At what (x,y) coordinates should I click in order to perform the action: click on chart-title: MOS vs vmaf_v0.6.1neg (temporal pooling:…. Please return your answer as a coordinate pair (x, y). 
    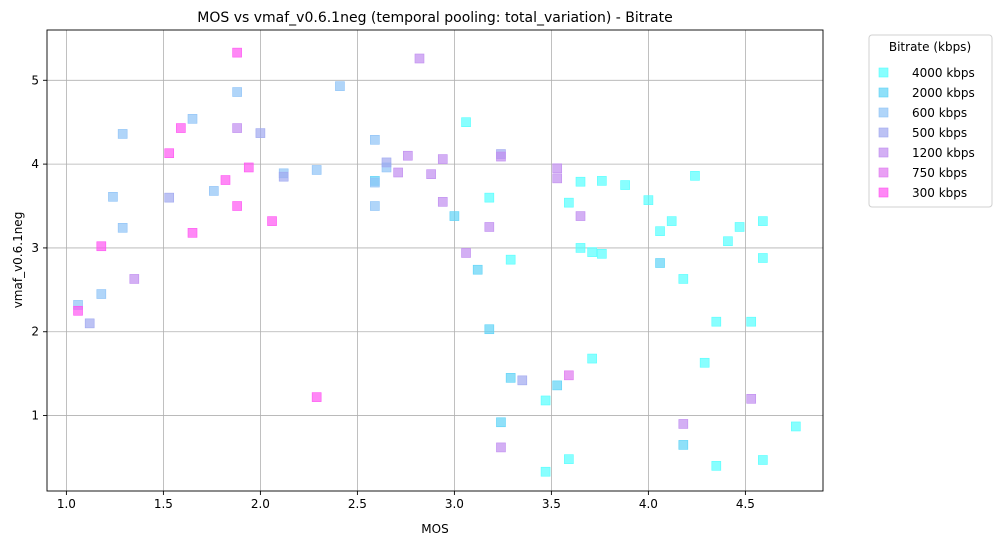
    Looking at the image, I should click on (434, 18).